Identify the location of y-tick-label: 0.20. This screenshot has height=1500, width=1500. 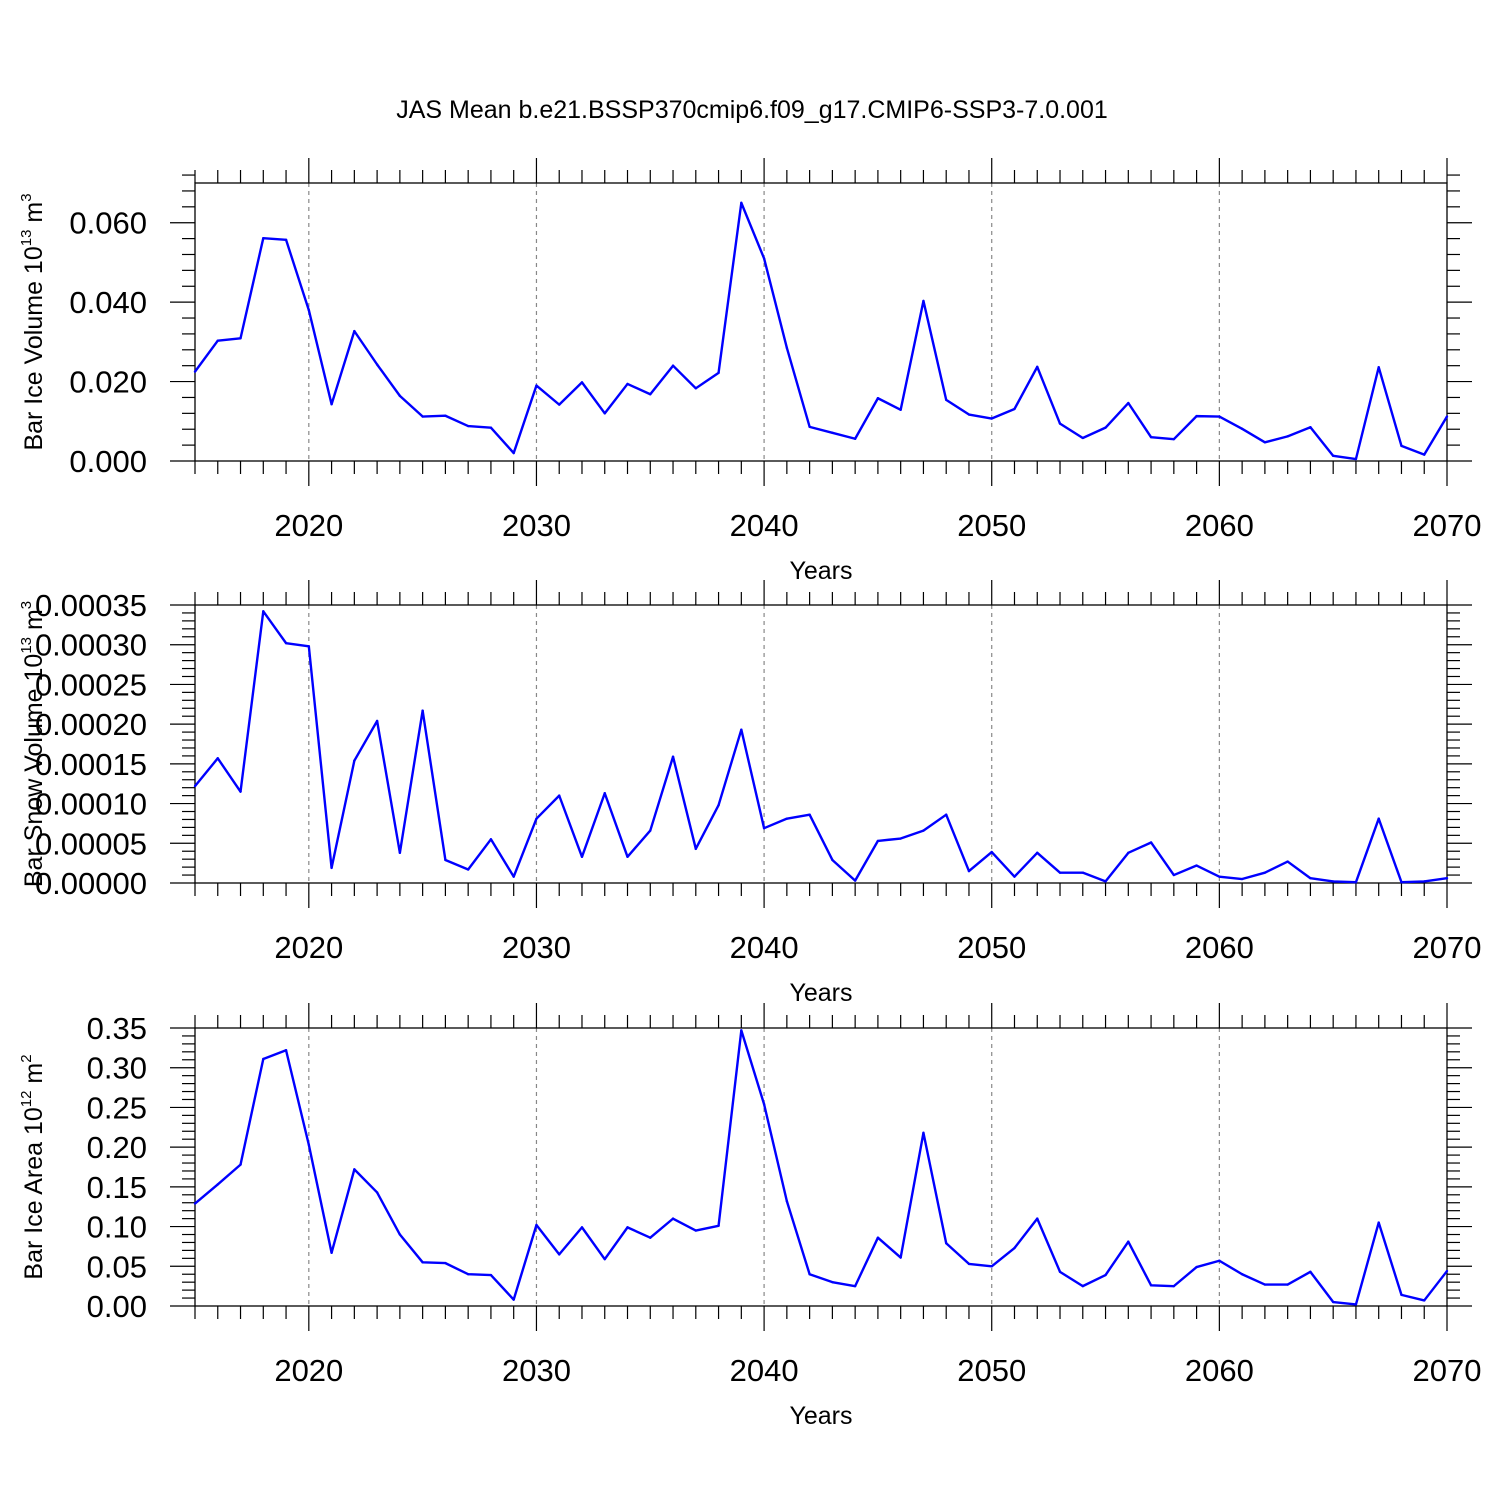
(117, 1147).